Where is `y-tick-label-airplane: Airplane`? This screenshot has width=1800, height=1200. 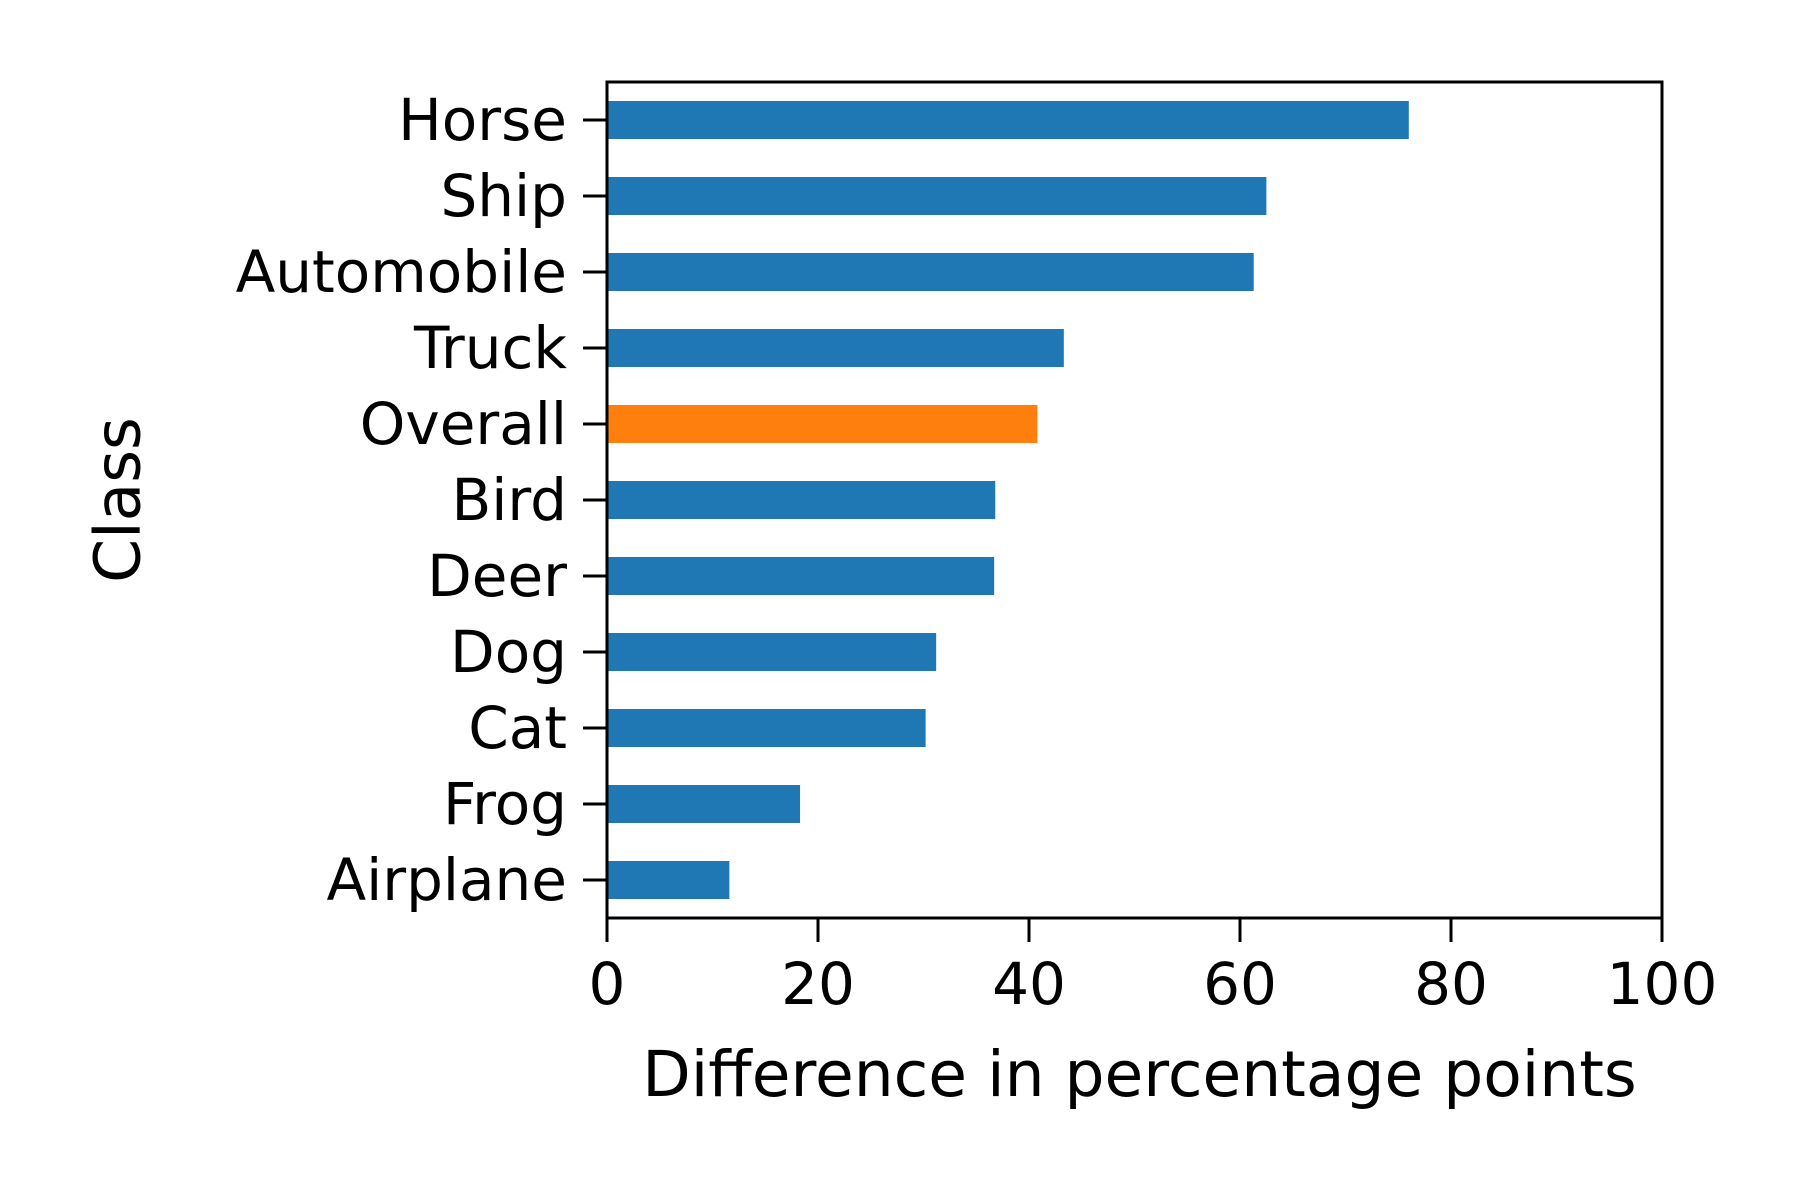 y-tick-label-airplane: Airplane is located at coordinates (446, 880).